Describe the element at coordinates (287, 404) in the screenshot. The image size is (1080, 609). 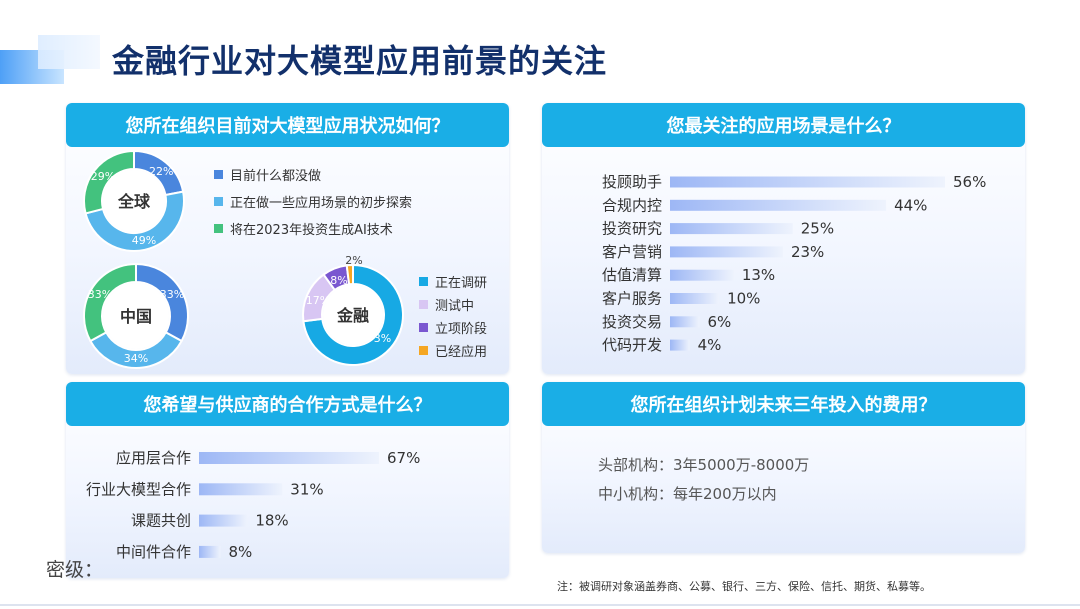
I see `panel-cooperation-header: 您希望与供应商的合作方式是什么？` at that location.